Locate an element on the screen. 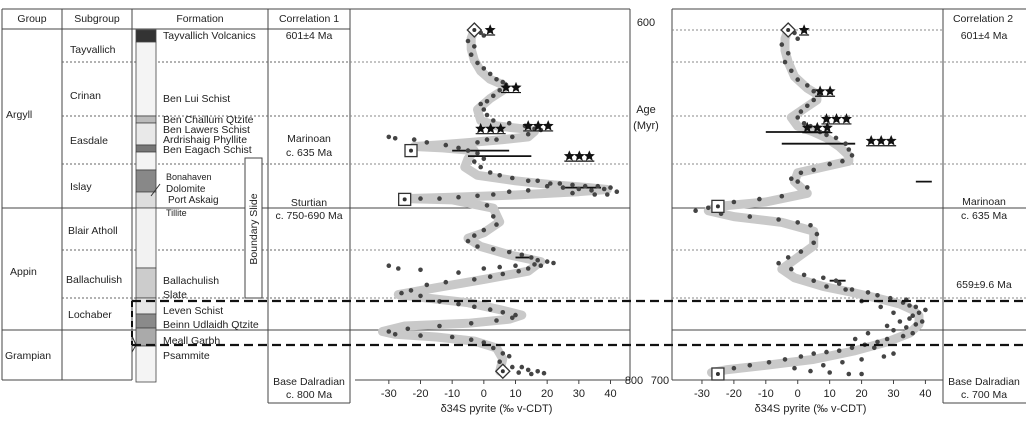  x-tick-label: 0 is located at coordinates (798, 394).